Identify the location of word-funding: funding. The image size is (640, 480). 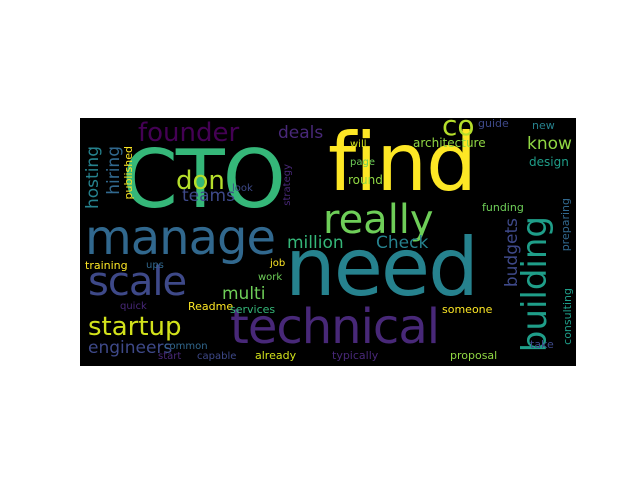
(503, 207).